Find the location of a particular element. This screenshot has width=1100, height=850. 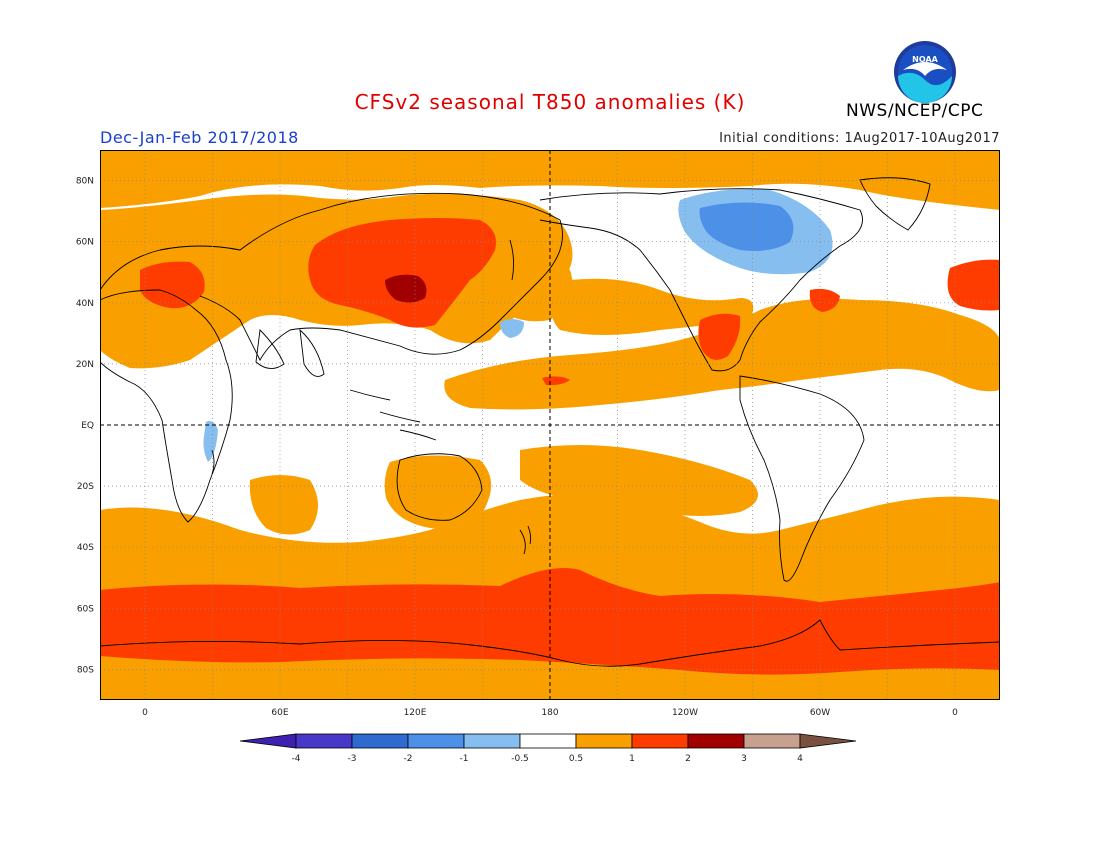

anomaly-region-europe is located at coordinates (172, 285).